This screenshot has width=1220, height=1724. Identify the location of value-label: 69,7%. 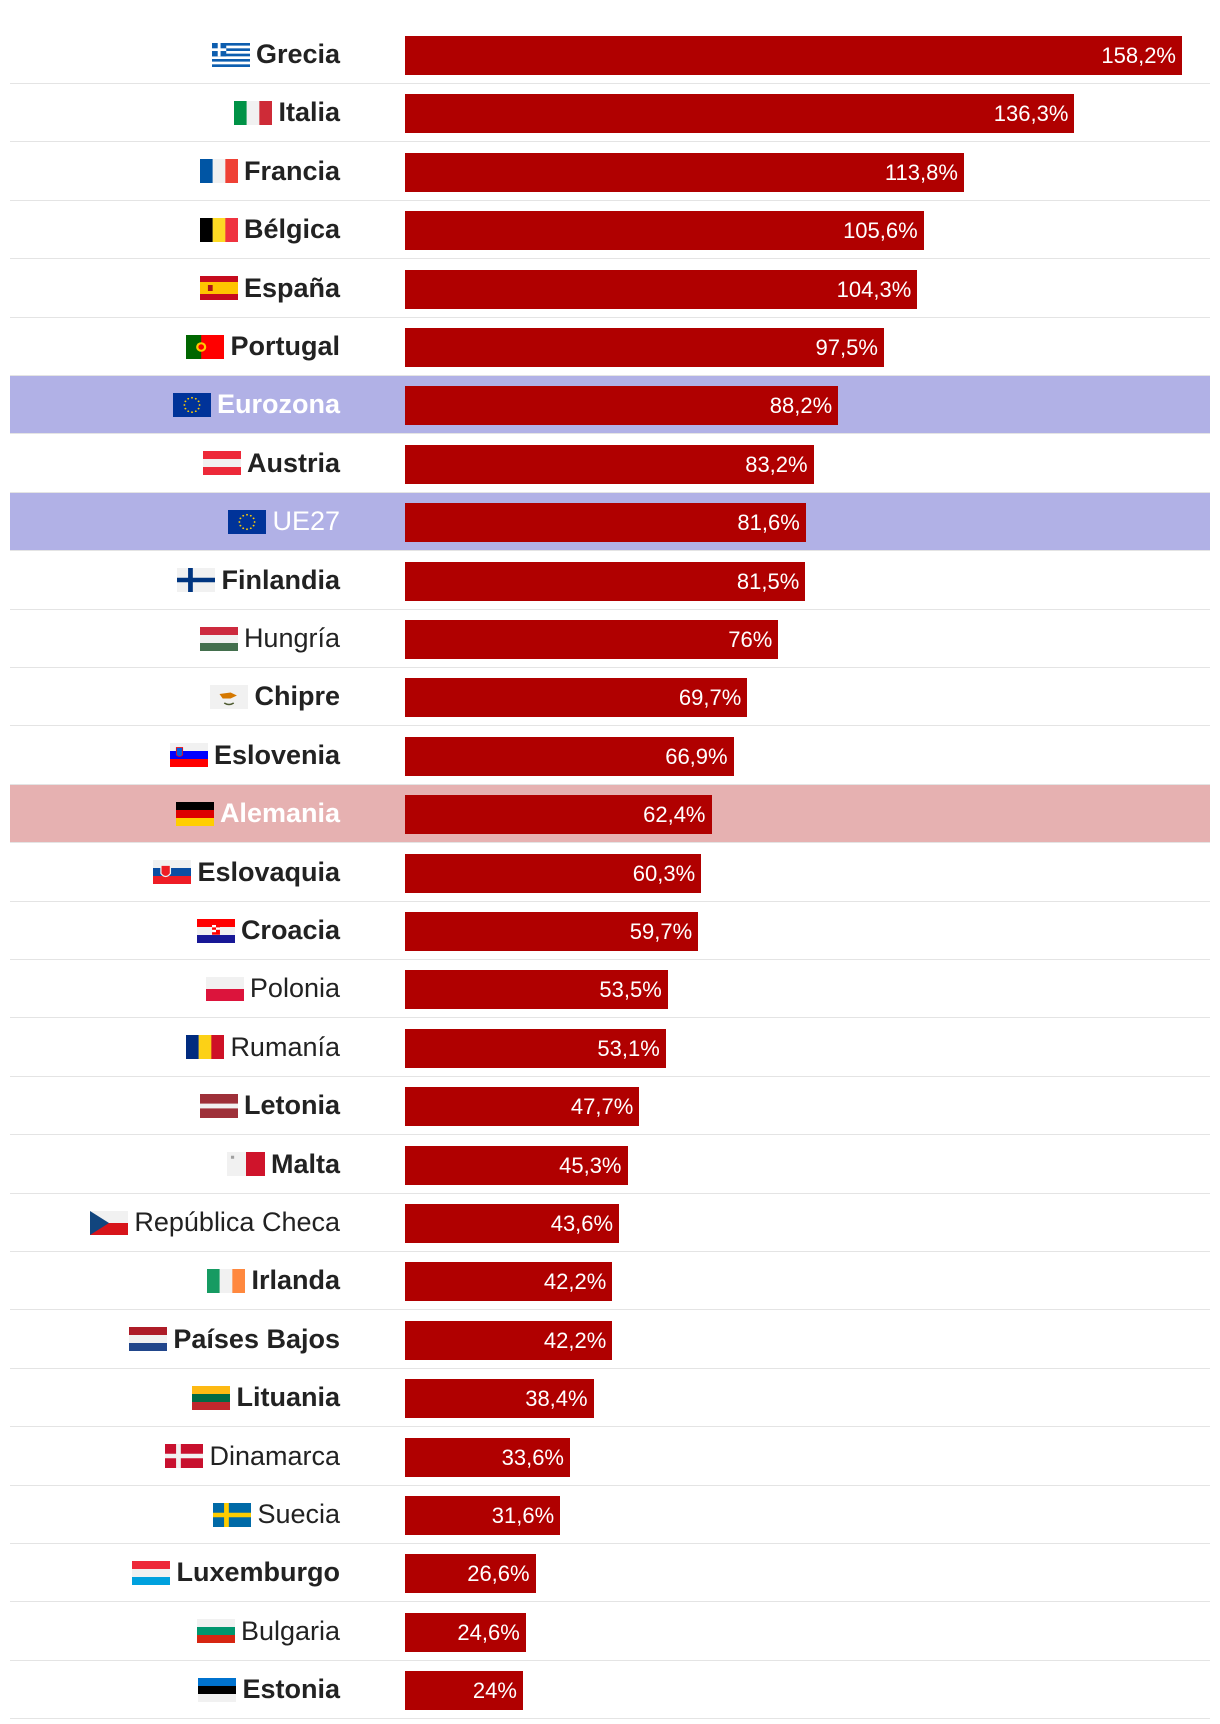
(710, 698).